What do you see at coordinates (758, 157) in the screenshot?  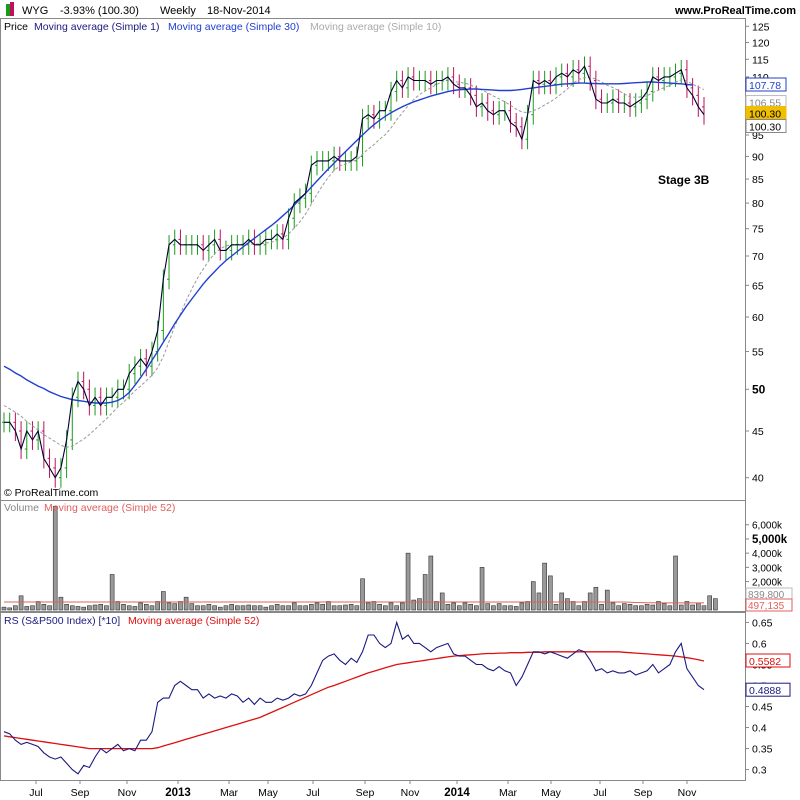 I see `price-tick-label: 90` at bounding box center [758, 157].